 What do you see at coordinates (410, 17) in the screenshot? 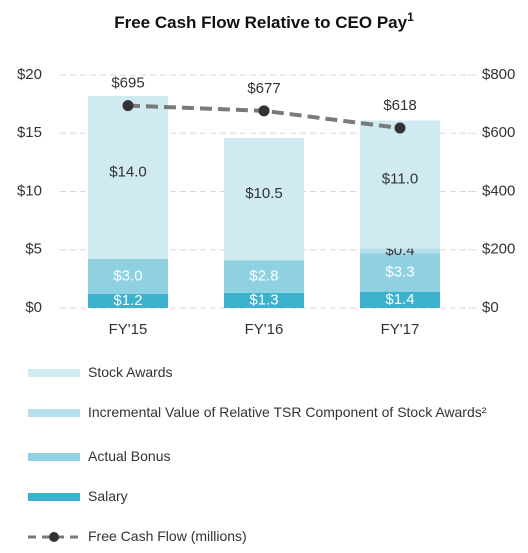
I see `title-note: 1` at bounding box center [410, 17].